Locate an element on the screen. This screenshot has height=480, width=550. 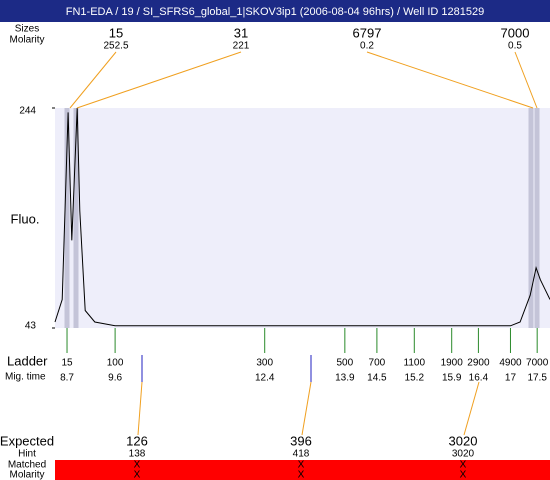
peak-size: 15 is located at coordinates (116, 32).